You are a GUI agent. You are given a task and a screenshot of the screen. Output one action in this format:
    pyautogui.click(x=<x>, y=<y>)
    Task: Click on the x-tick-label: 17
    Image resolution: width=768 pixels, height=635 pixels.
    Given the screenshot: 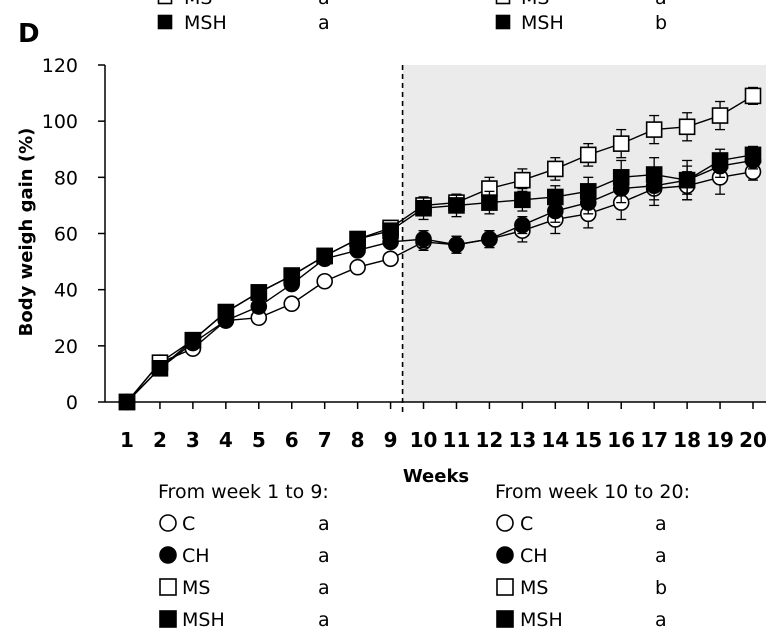 What is the action you would take?
    pyautogui.click(x=654, y=440)
    